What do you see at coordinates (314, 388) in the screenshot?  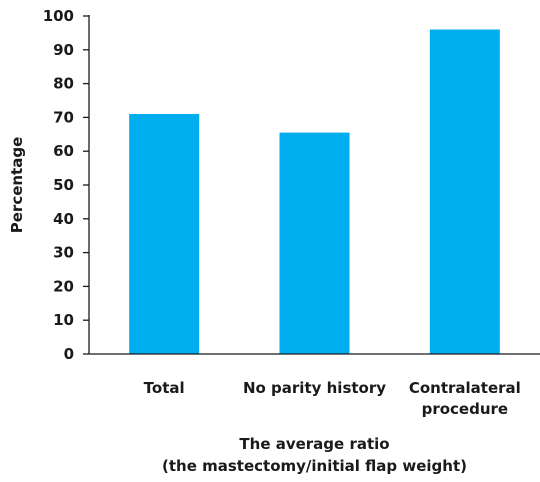 I see `x-tick-label: No parity history` at bounding box center [314, 388].